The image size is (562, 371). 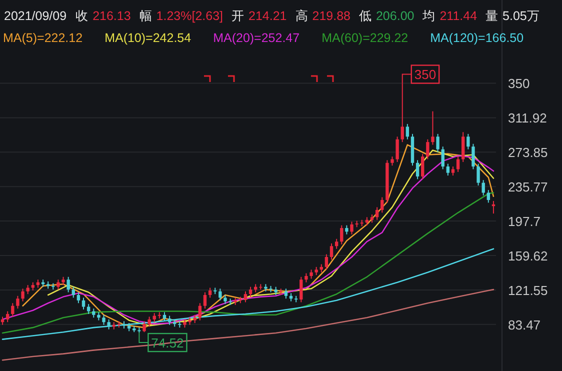 What do you see at coordinates (477, 38) in the screenshot?
I see `text: MA(120)=166.50` at bounding box center [477, 38].